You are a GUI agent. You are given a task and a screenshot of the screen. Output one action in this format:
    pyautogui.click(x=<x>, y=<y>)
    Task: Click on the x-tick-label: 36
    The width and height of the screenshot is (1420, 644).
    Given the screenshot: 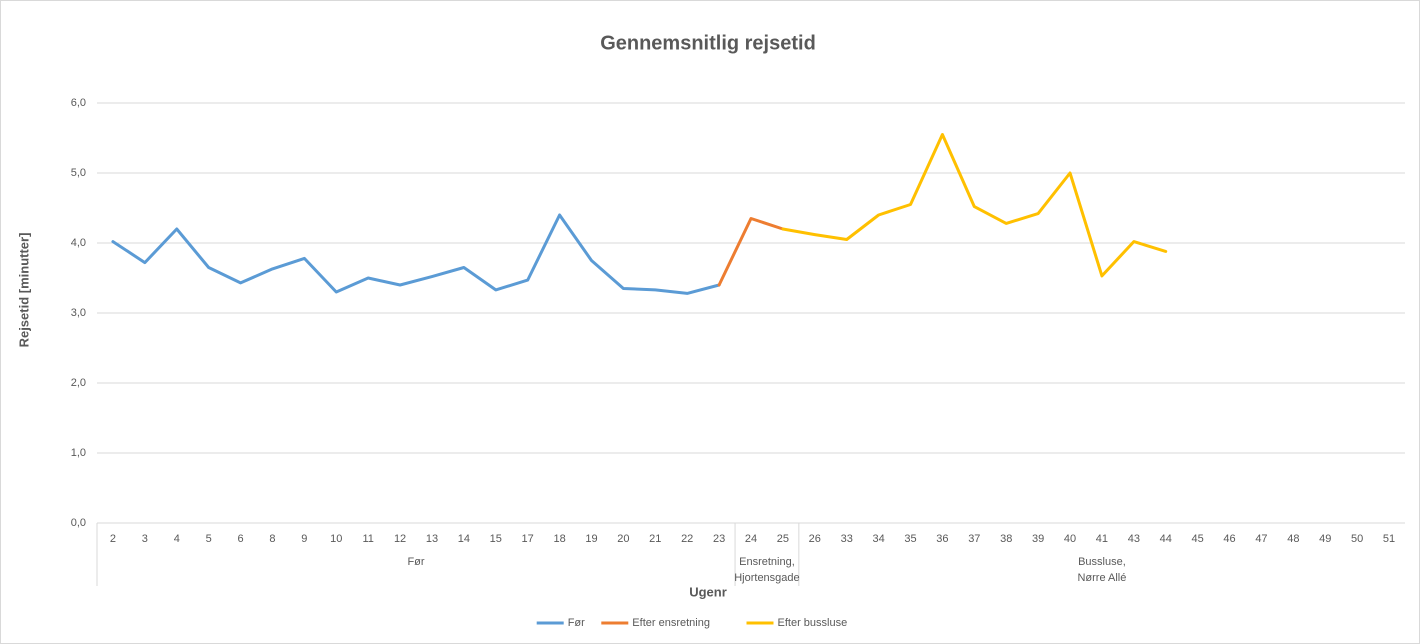 What is the action you would take?
    pyautogui.click(x=942, y=539)
    